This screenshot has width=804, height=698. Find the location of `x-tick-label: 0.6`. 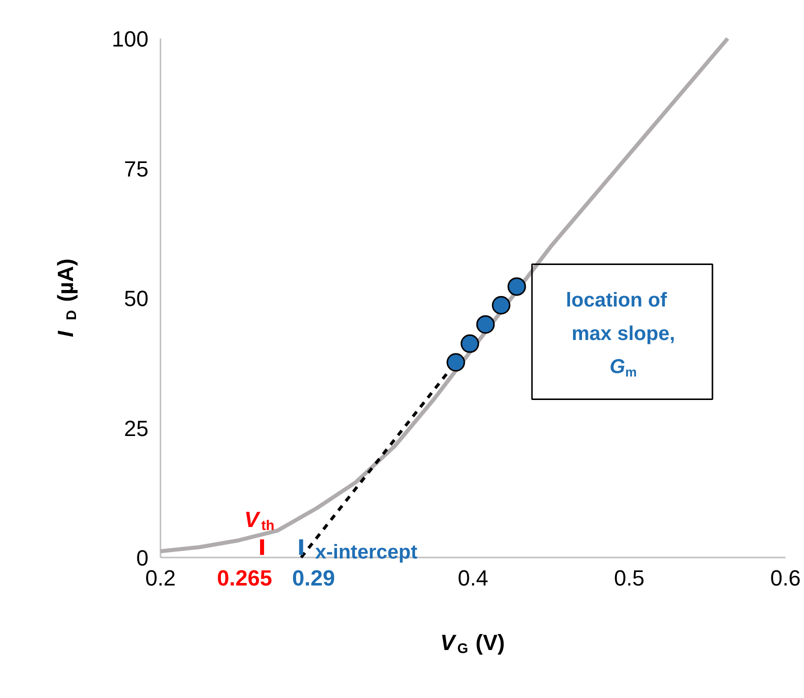

x-tick-label: 0.6 is located at coordinates (785, 578).